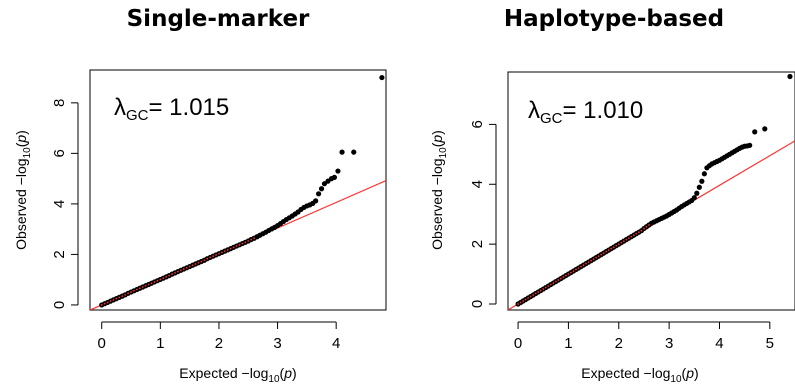  Describe the element at coordinates (669, 343) in the screenshot. I see `x-tick-label: 3` at that location.